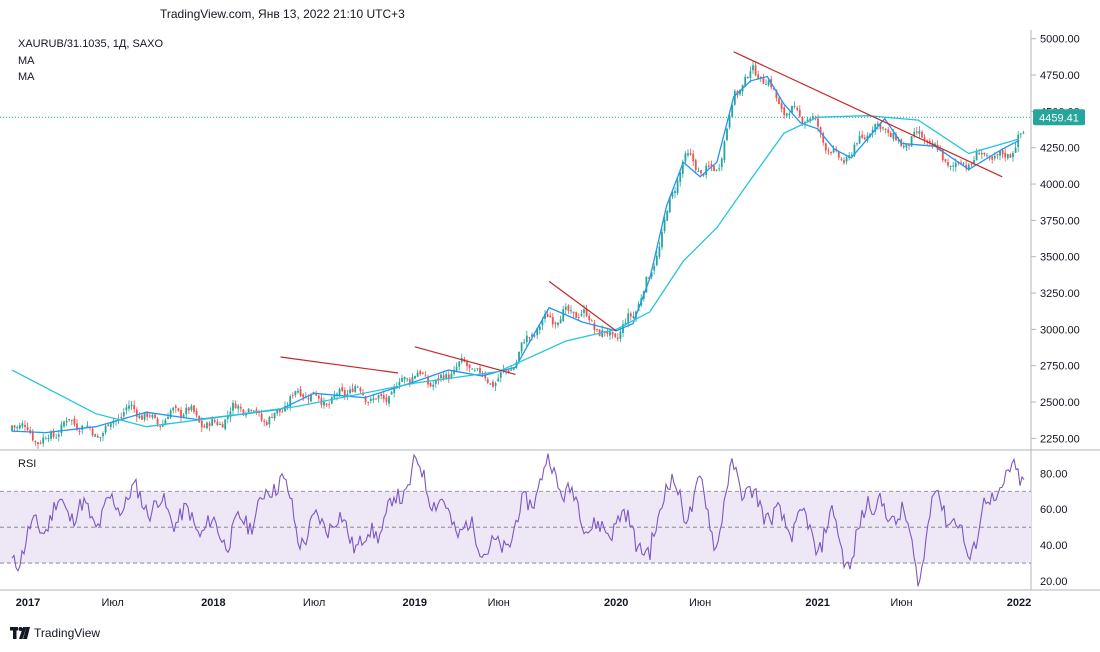 The width and height of the screenshot is (1100, 652). I want to click on price-tick-label: 2500.00, so click(1060, 403).